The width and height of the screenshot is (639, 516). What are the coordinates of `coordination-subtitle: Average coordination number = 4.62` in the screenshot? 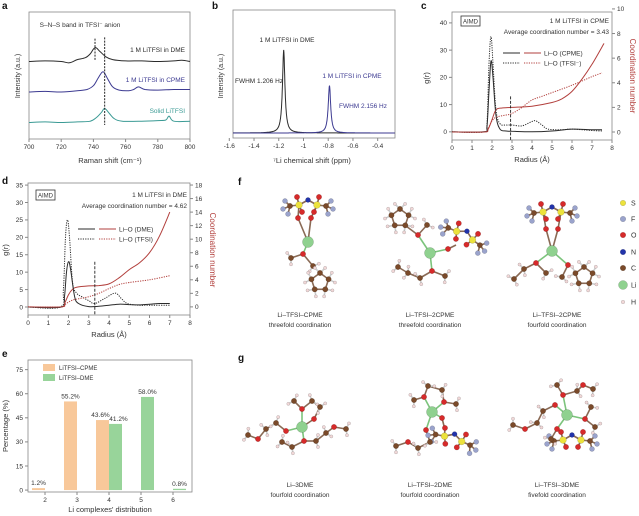 It's located at (135, 206).